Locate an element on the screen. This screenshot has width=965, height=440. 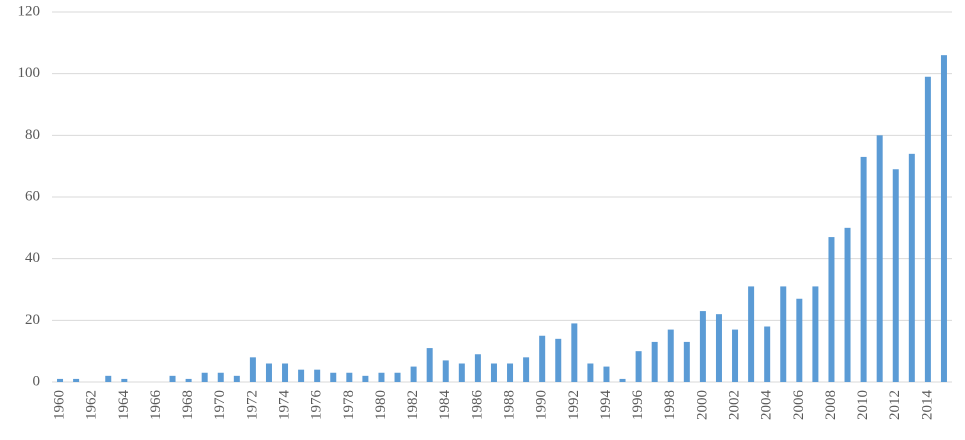
y-tick-label: 80 is located at coordinates (32, 135).